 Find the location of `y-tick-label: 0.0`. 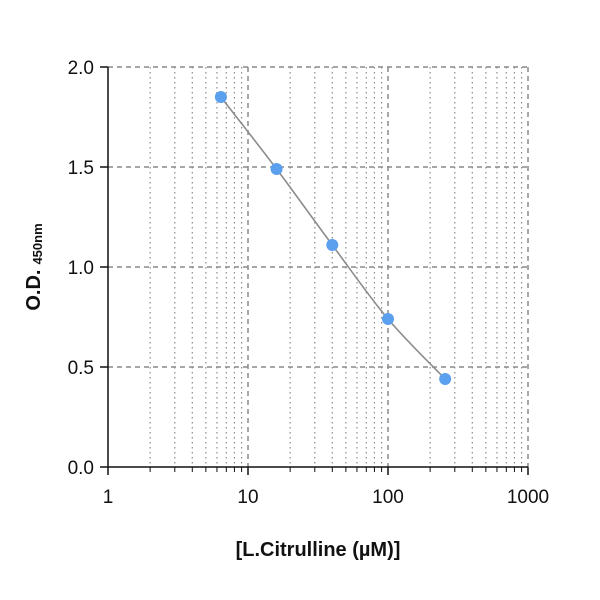

y-tick-label: 0.0 is located at coordinates (81, 468).